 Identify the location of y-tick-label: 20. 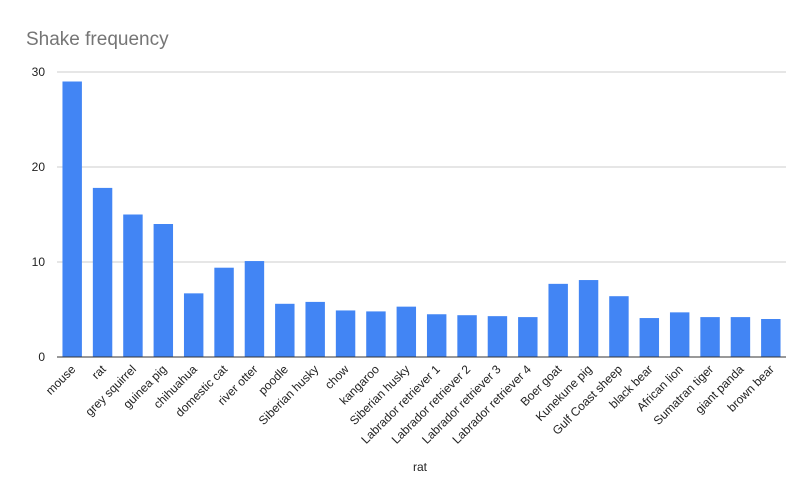
(39, 167).